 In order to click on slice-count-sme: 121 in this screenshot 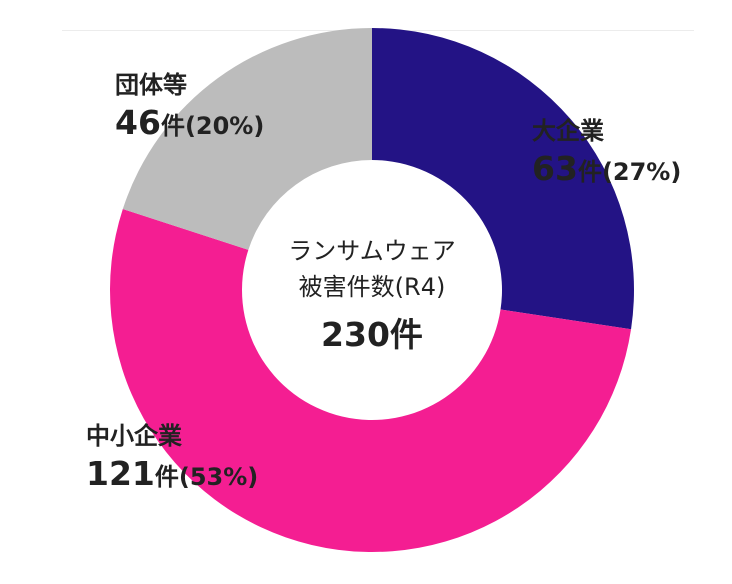, I will do `click(120, 473)`.